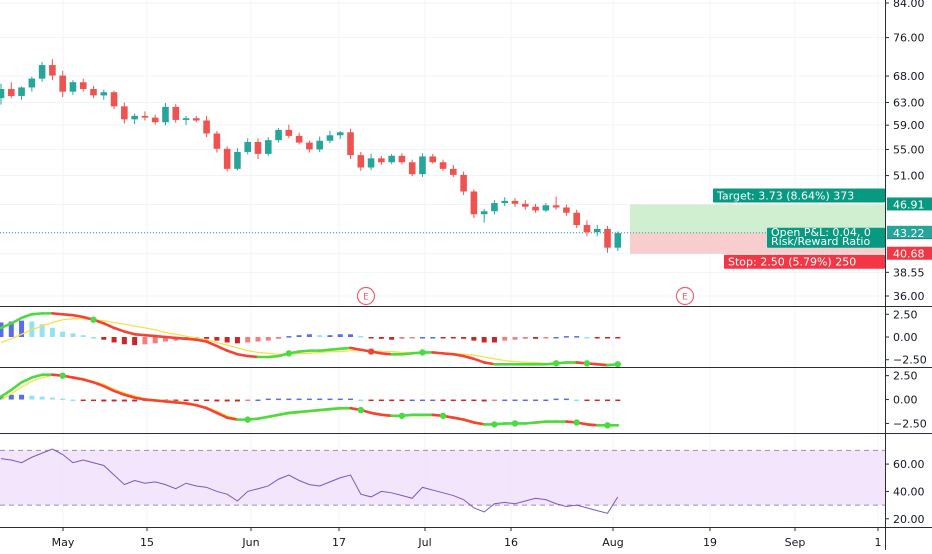 Image resolution: width=932 pixels, height=554 pixels. What do you see at coordinates (909, 519) in the screenshot?
I see `rsi-tick-label: 20.00` at bounding box center [909, 519].